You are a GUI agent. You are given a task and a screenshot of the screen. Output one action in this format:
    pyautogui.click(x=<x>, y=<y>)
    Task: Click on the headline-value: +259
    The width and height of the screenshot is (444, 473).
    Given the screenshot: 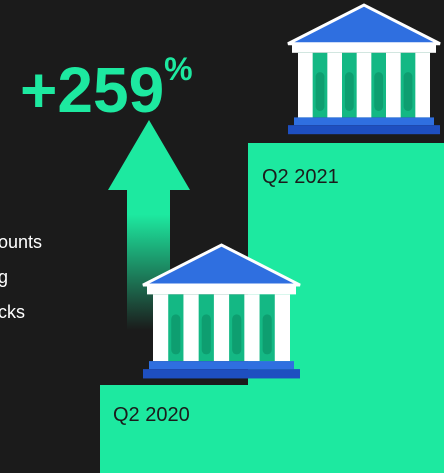 What is the action you would take?
    pyautogui.click(x=92, y=90)
    